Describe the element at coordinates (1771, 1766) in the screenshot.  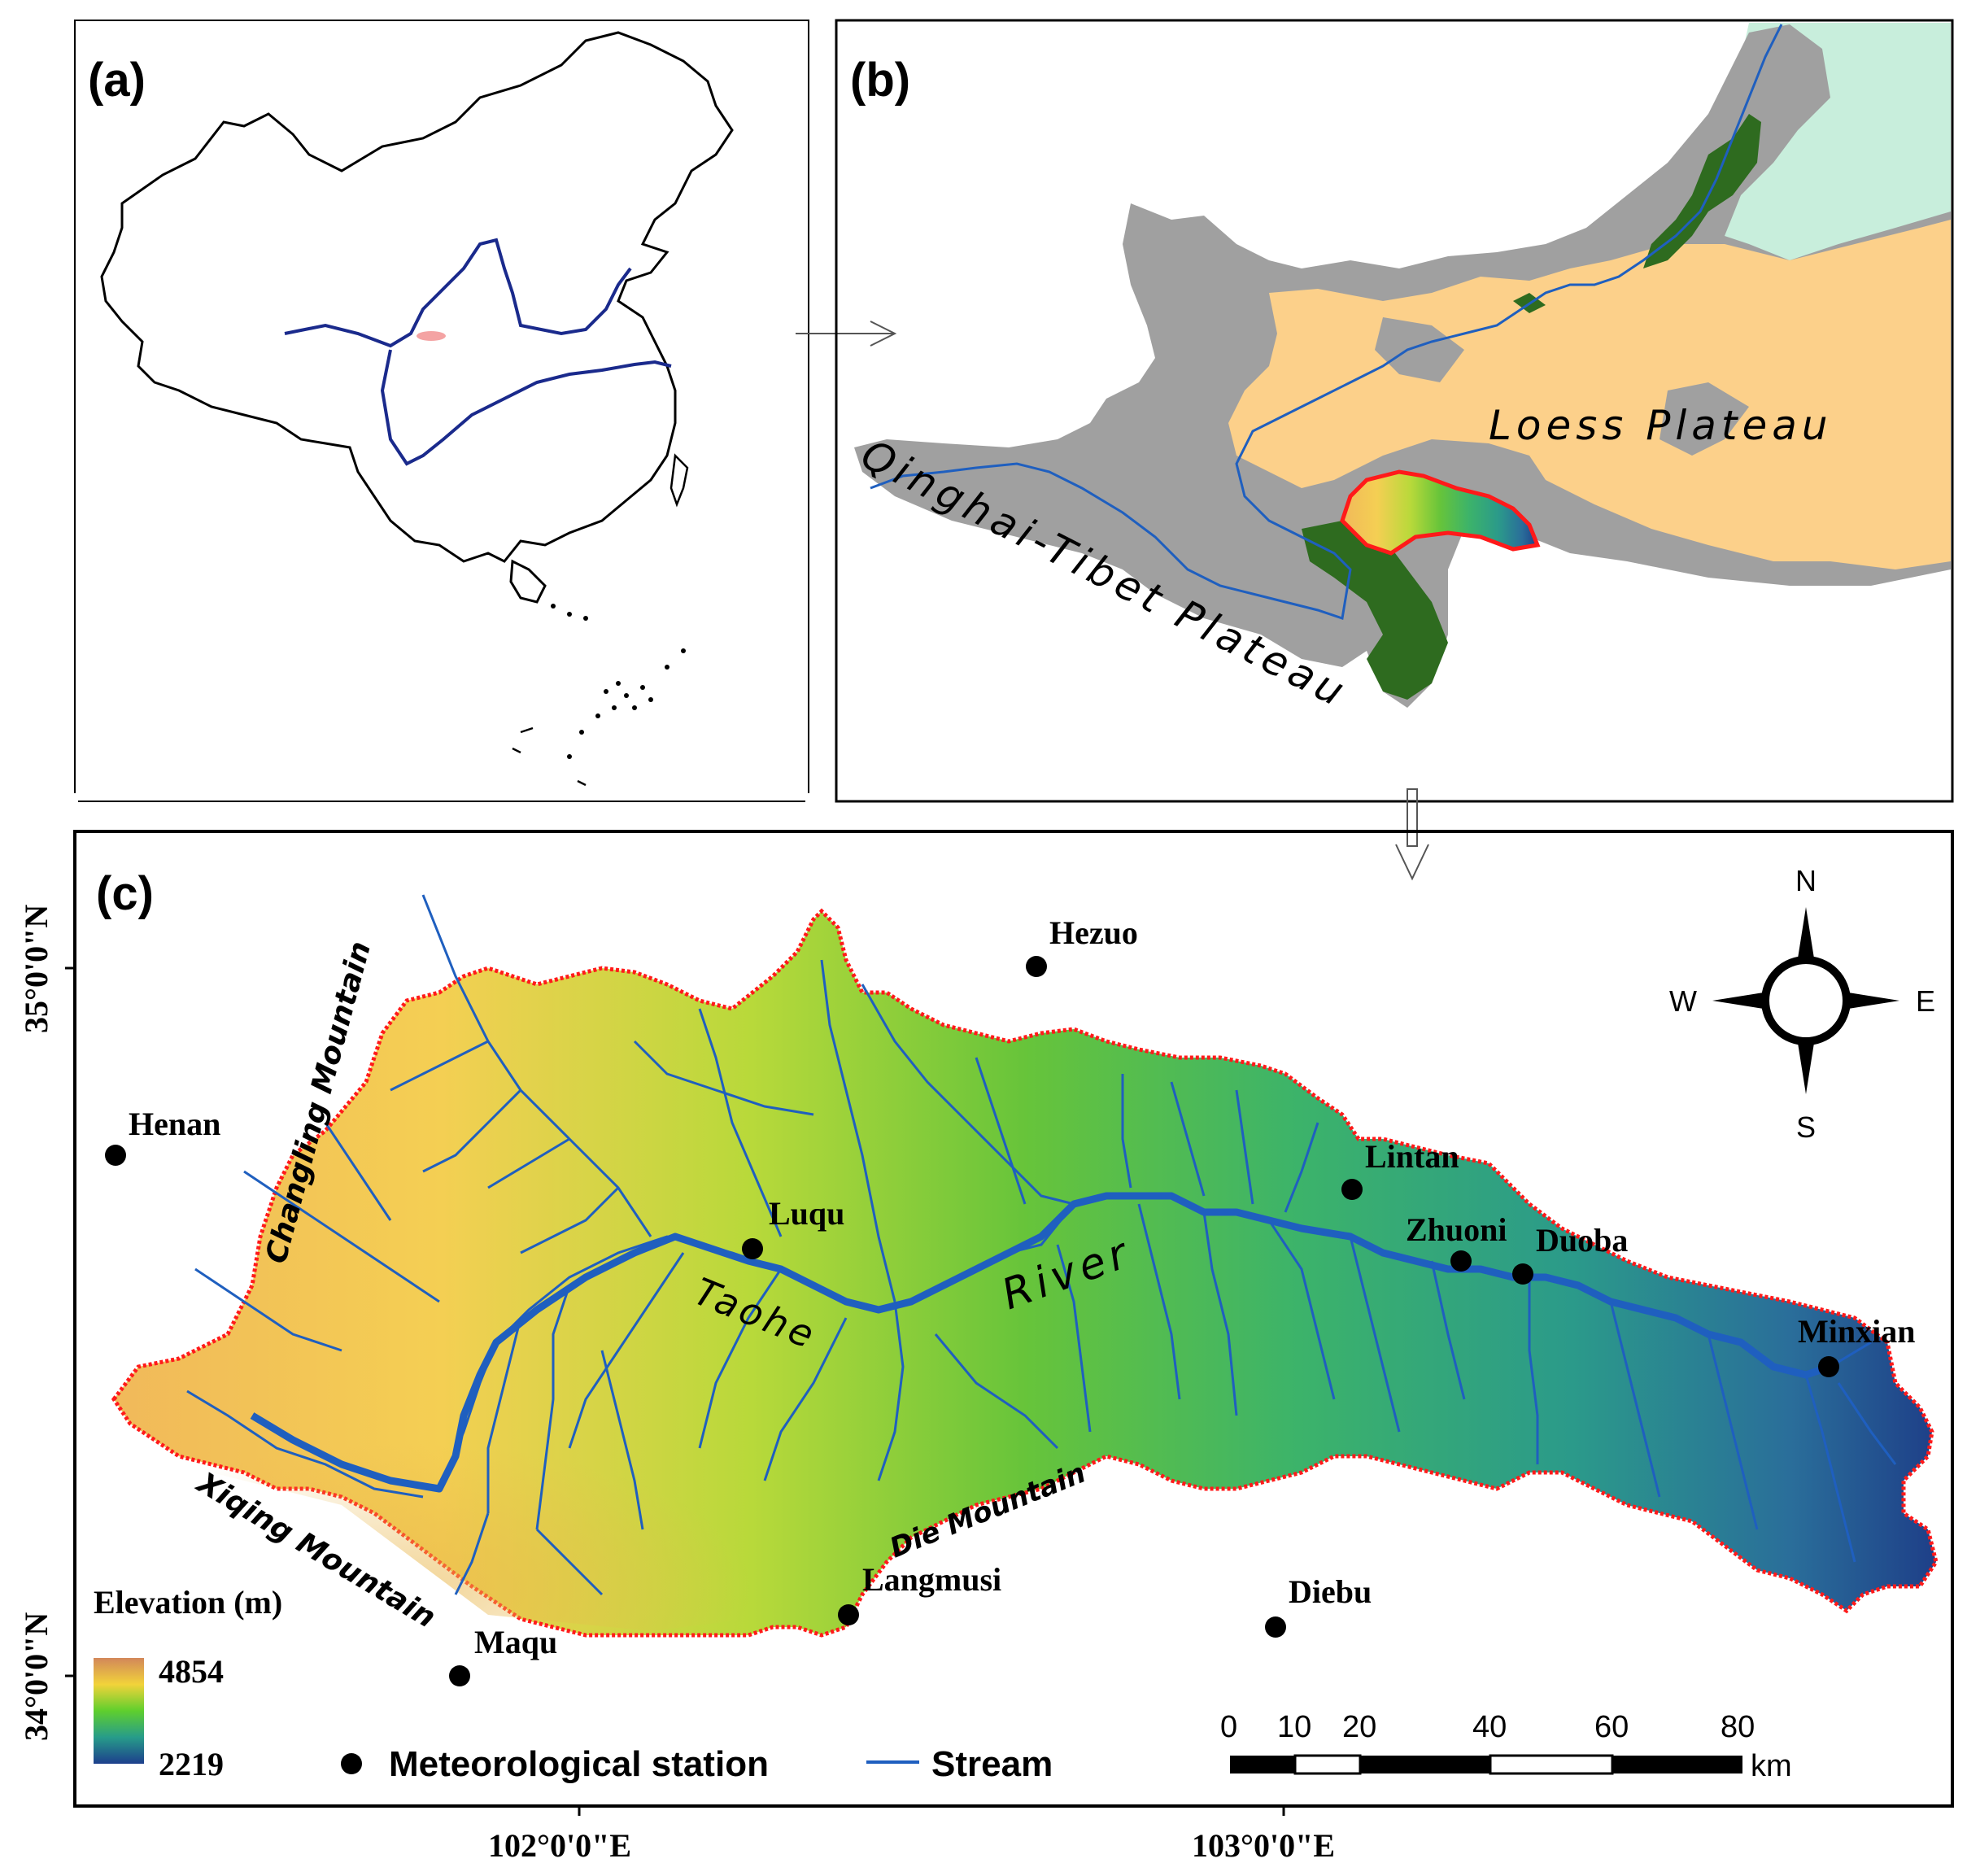
I see `scale-unit: km` at that location.